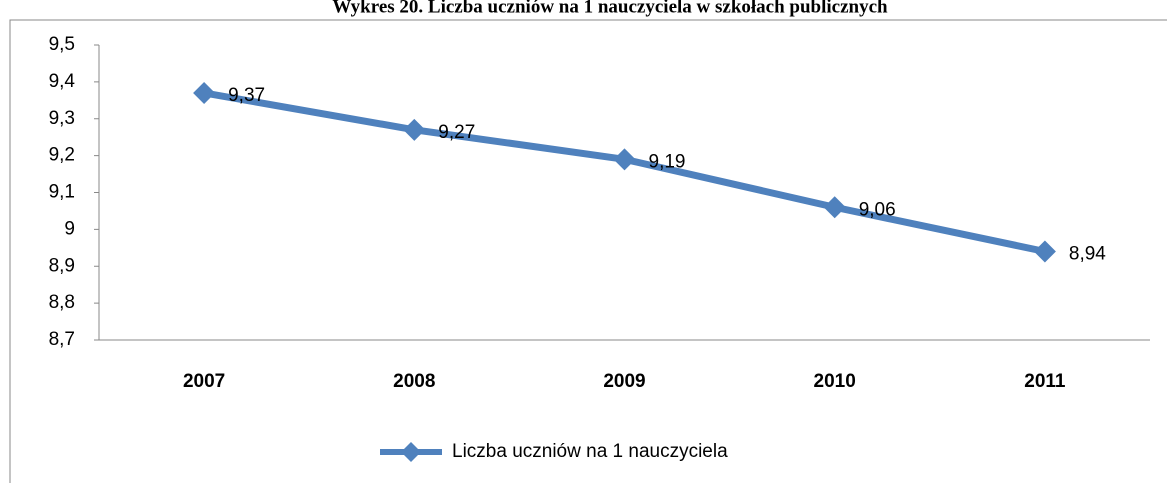 The image size is (1167, 483). I want to click on x-tick-label: 2009, so click(624, 381).